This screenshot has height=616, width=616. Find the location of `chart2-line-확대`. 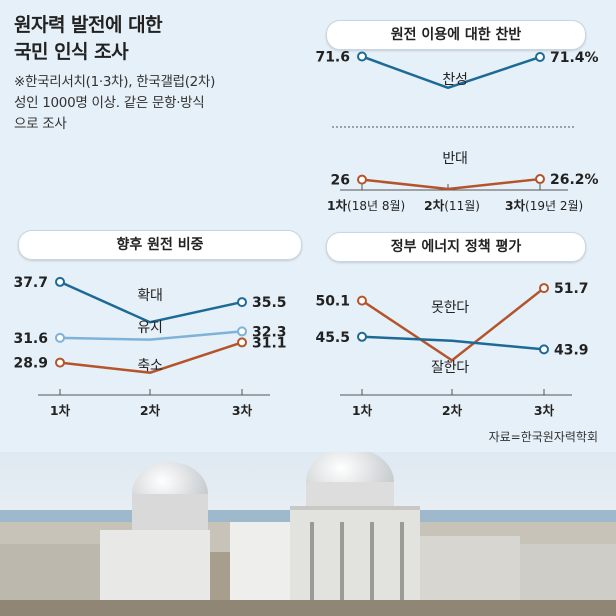

chart2-line-확대 is located at coordinates (151, 302).